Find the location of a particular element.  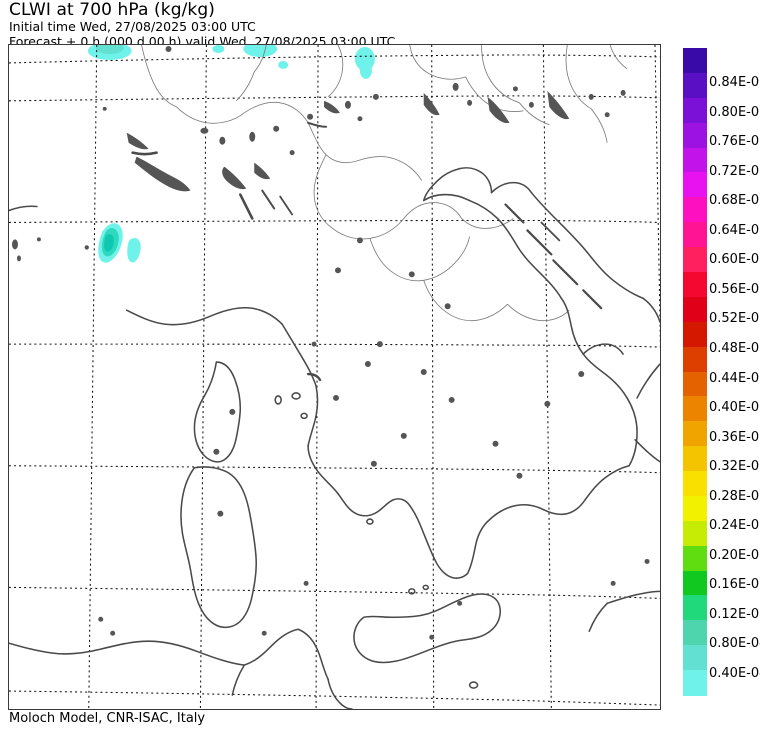

page-title: CLWI at 700 hPa (kg/kg) is located at coordinates (112, 10).